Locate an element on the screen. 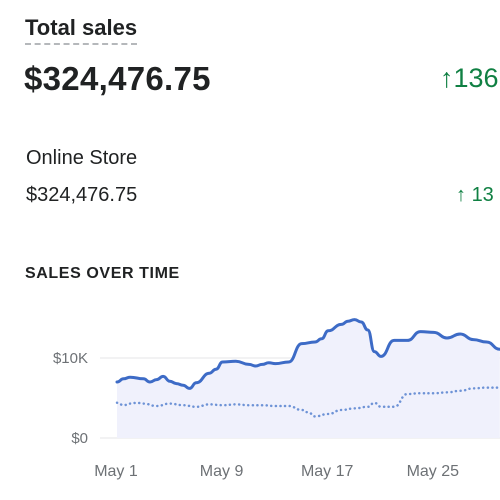  y-tick-label: $0 is located at coordinates (79, 438).